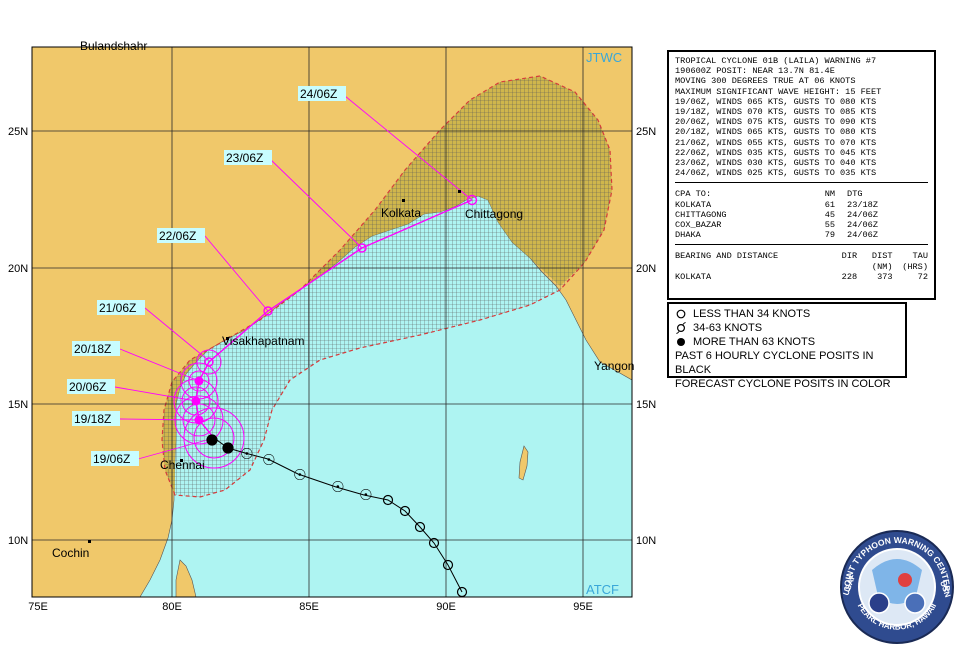  Describe the element at coordinates (113, 46) in the screenshot. I see `place-bulandshahr: Bulandshahr` at that location.